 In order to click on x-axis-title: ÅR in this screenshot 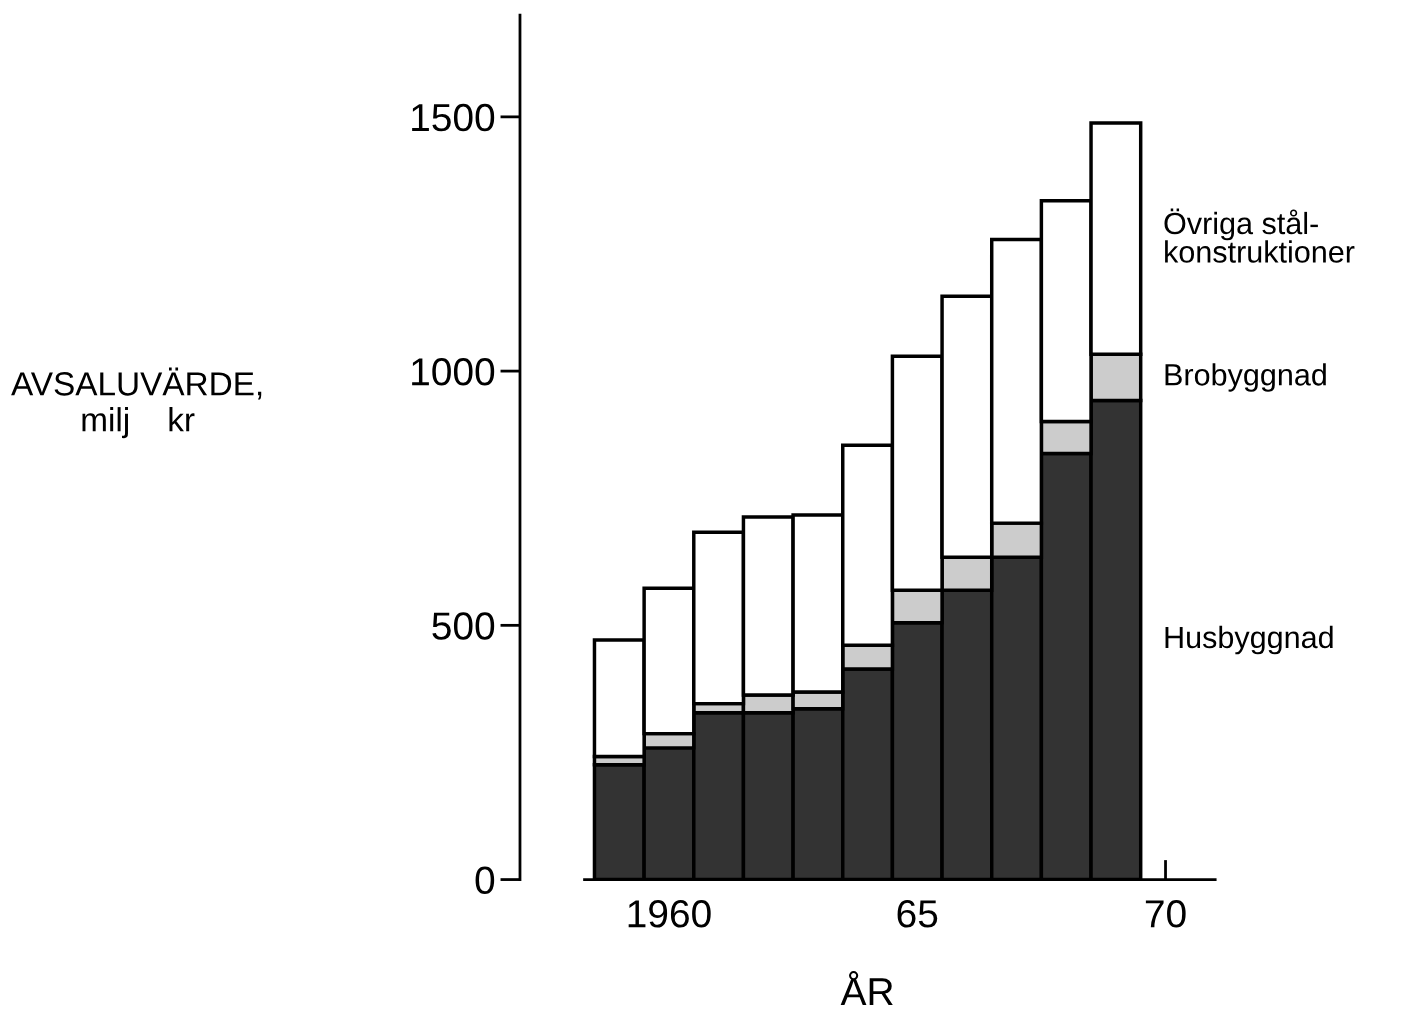, I will do `click(866, 988)`.